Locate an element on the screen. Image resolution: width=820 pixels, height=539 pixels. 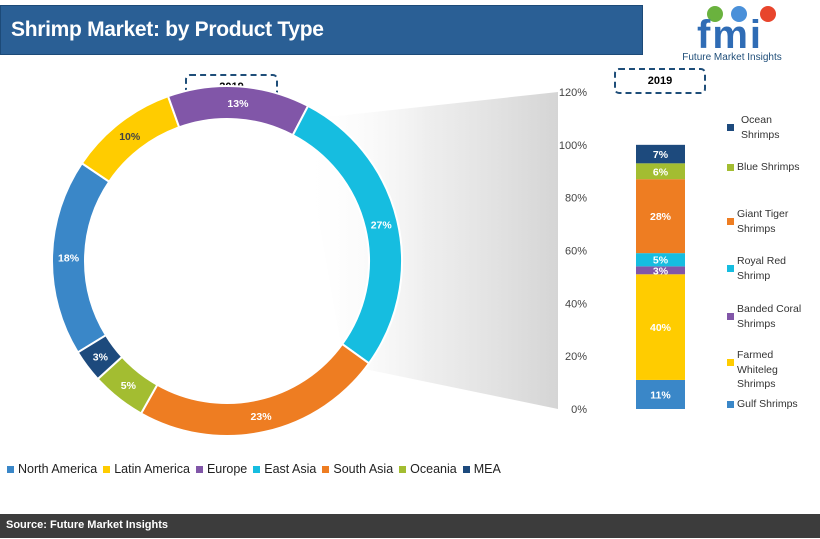
legend-label: Oceania is located at coordinates (433, 469).